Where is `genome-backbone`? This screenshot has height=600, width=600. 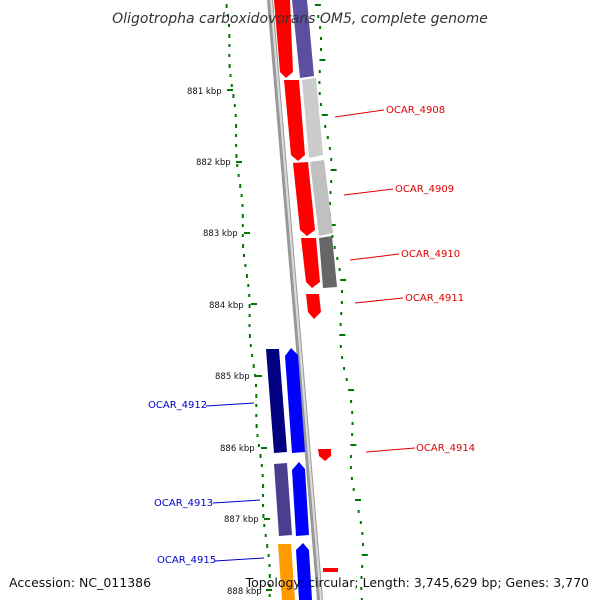 genome-backbone is located at coordinates (295, 300).